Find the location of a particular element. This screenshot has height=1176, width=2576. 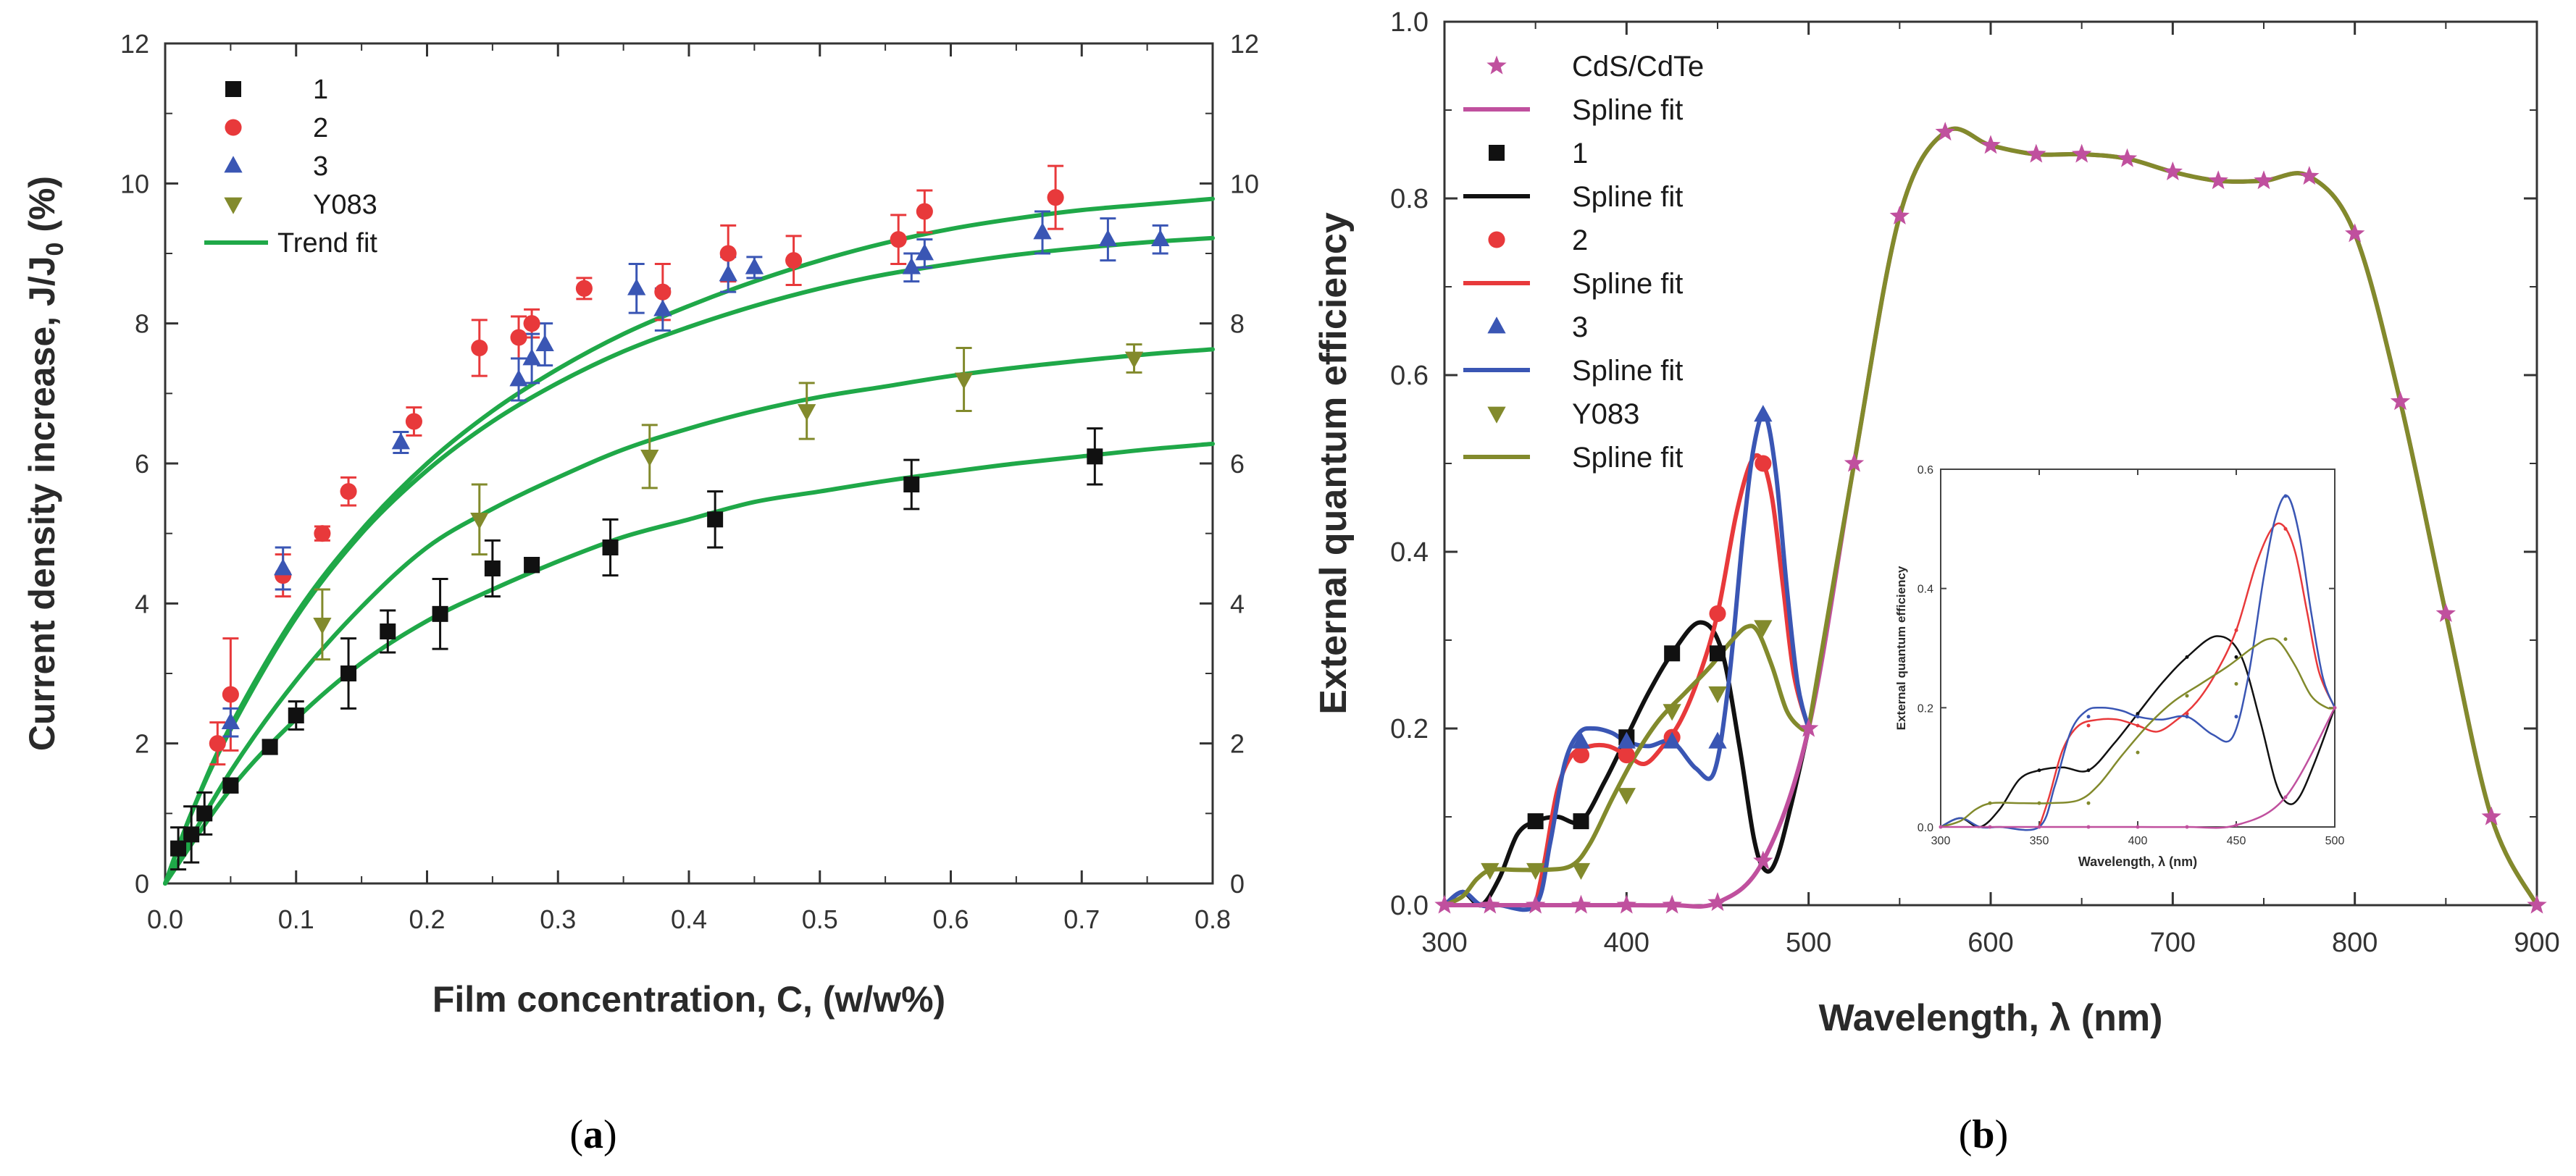

panel-a-x-tick-label: 0.7 is located at coordinates (1081, 919).